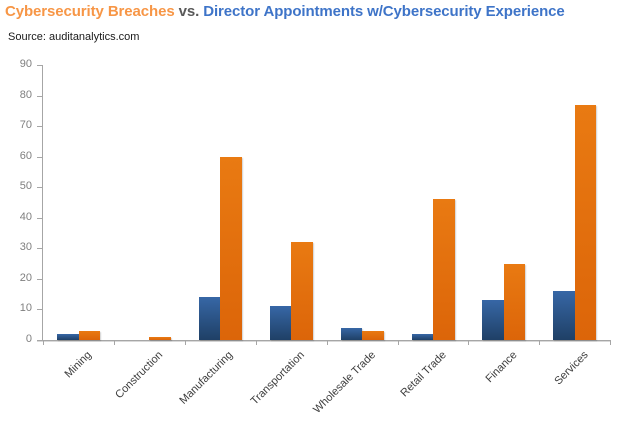  What do you see at coordinates (422, 336) in the screenshot?
I see `bar-appointments-retail-trade` at bounding box center [422, 336].